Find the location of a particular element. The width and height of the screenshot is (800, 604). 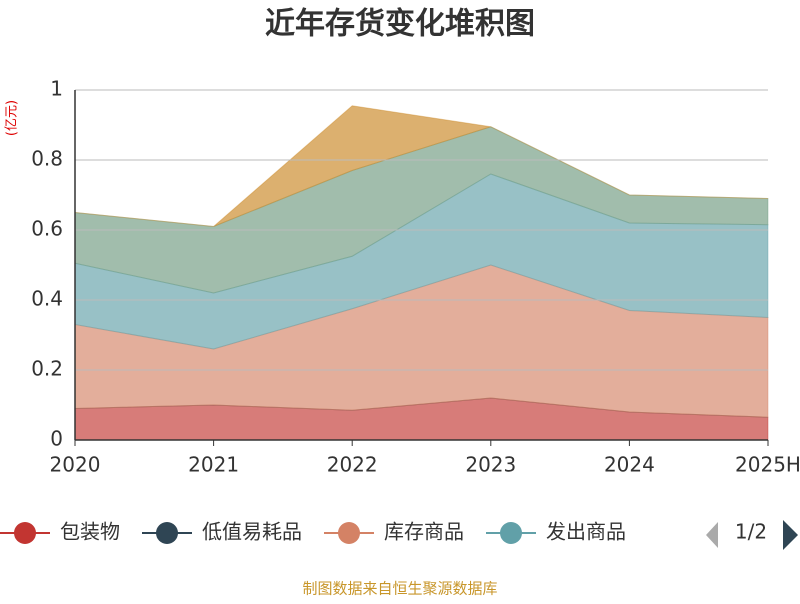

x-tick-label: 2022 is located at coordinates (352, 465).